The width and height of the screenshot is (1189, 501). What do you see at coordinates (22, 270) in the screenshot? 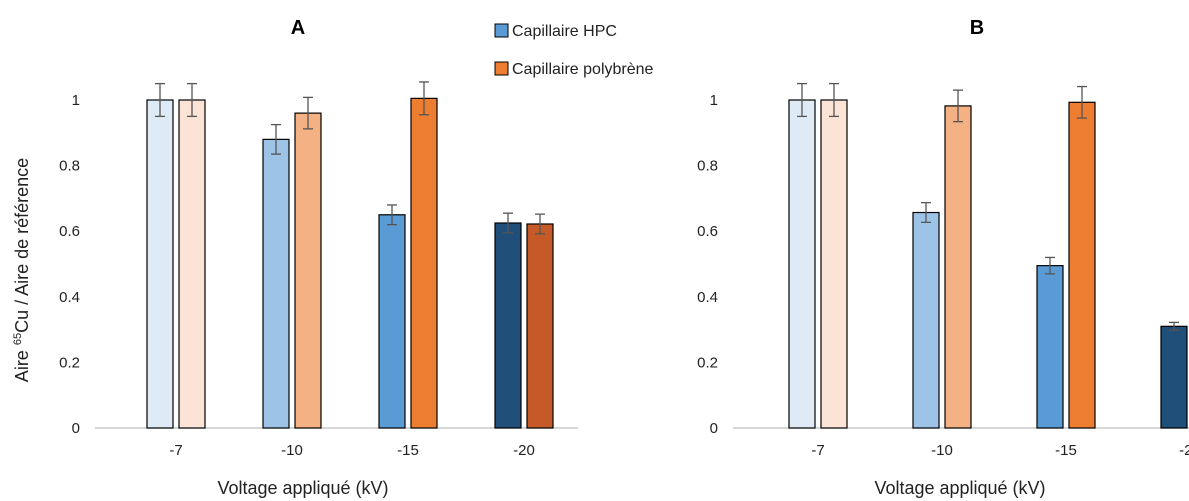
I see `y-axis-title: Aire 65Cu / Aire de référence` at bounding box center [22, 270].